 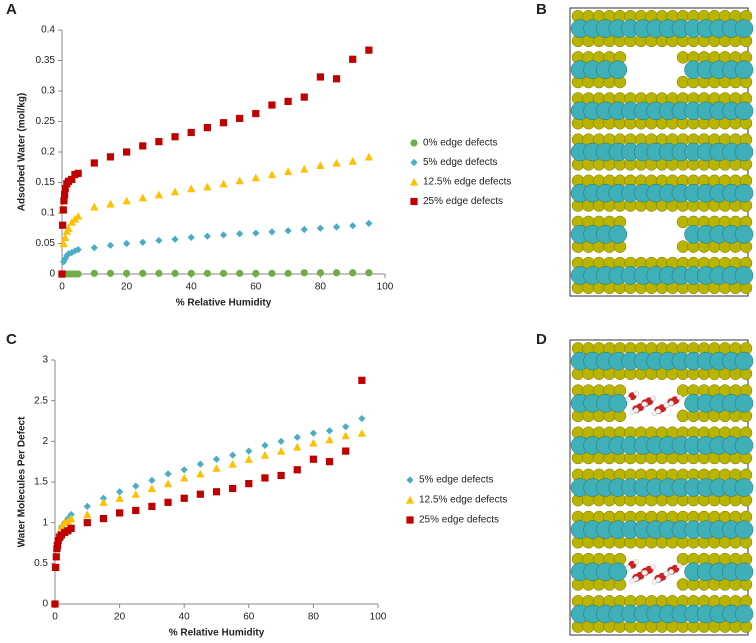 What do you see at coordinates (256, 287) in the screenshot?
I see `x-tick-label: 60` at bounding box center [256, 287].